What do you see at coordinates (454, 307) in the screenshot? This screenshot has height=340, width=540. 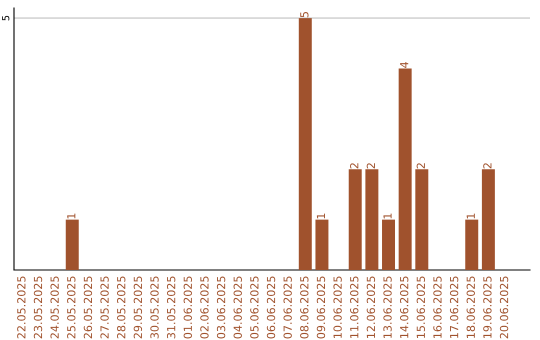 I see `x-tick-label: 17.06.2025` at bounding box center [454, 307].